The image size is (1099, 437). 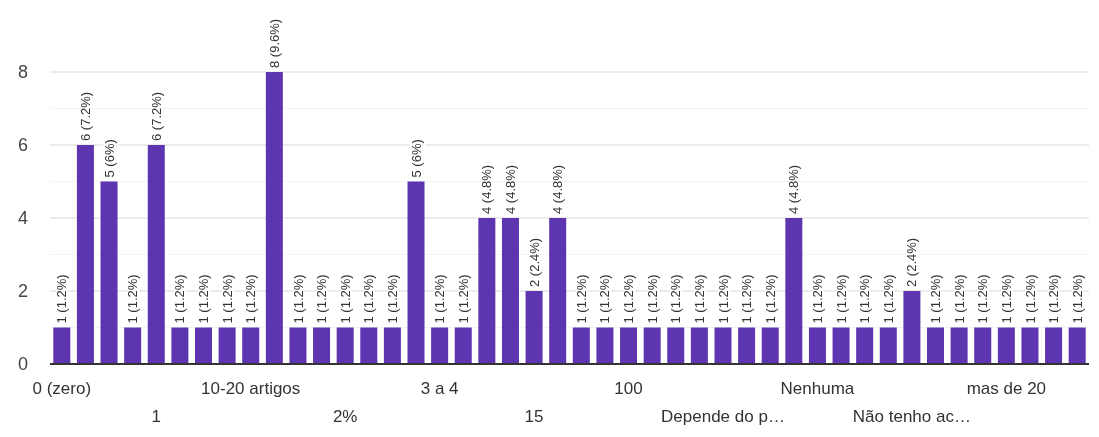 I want to click on y-tick-label: 4, so click(x=22, y=218).